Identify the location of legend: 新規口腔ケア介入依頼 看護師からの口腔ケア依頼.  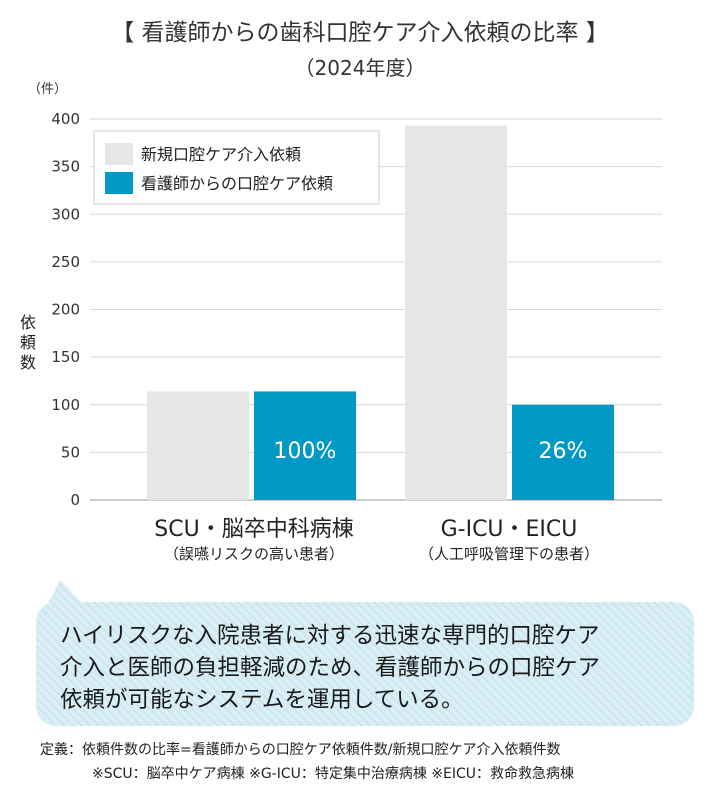
(236, 167).